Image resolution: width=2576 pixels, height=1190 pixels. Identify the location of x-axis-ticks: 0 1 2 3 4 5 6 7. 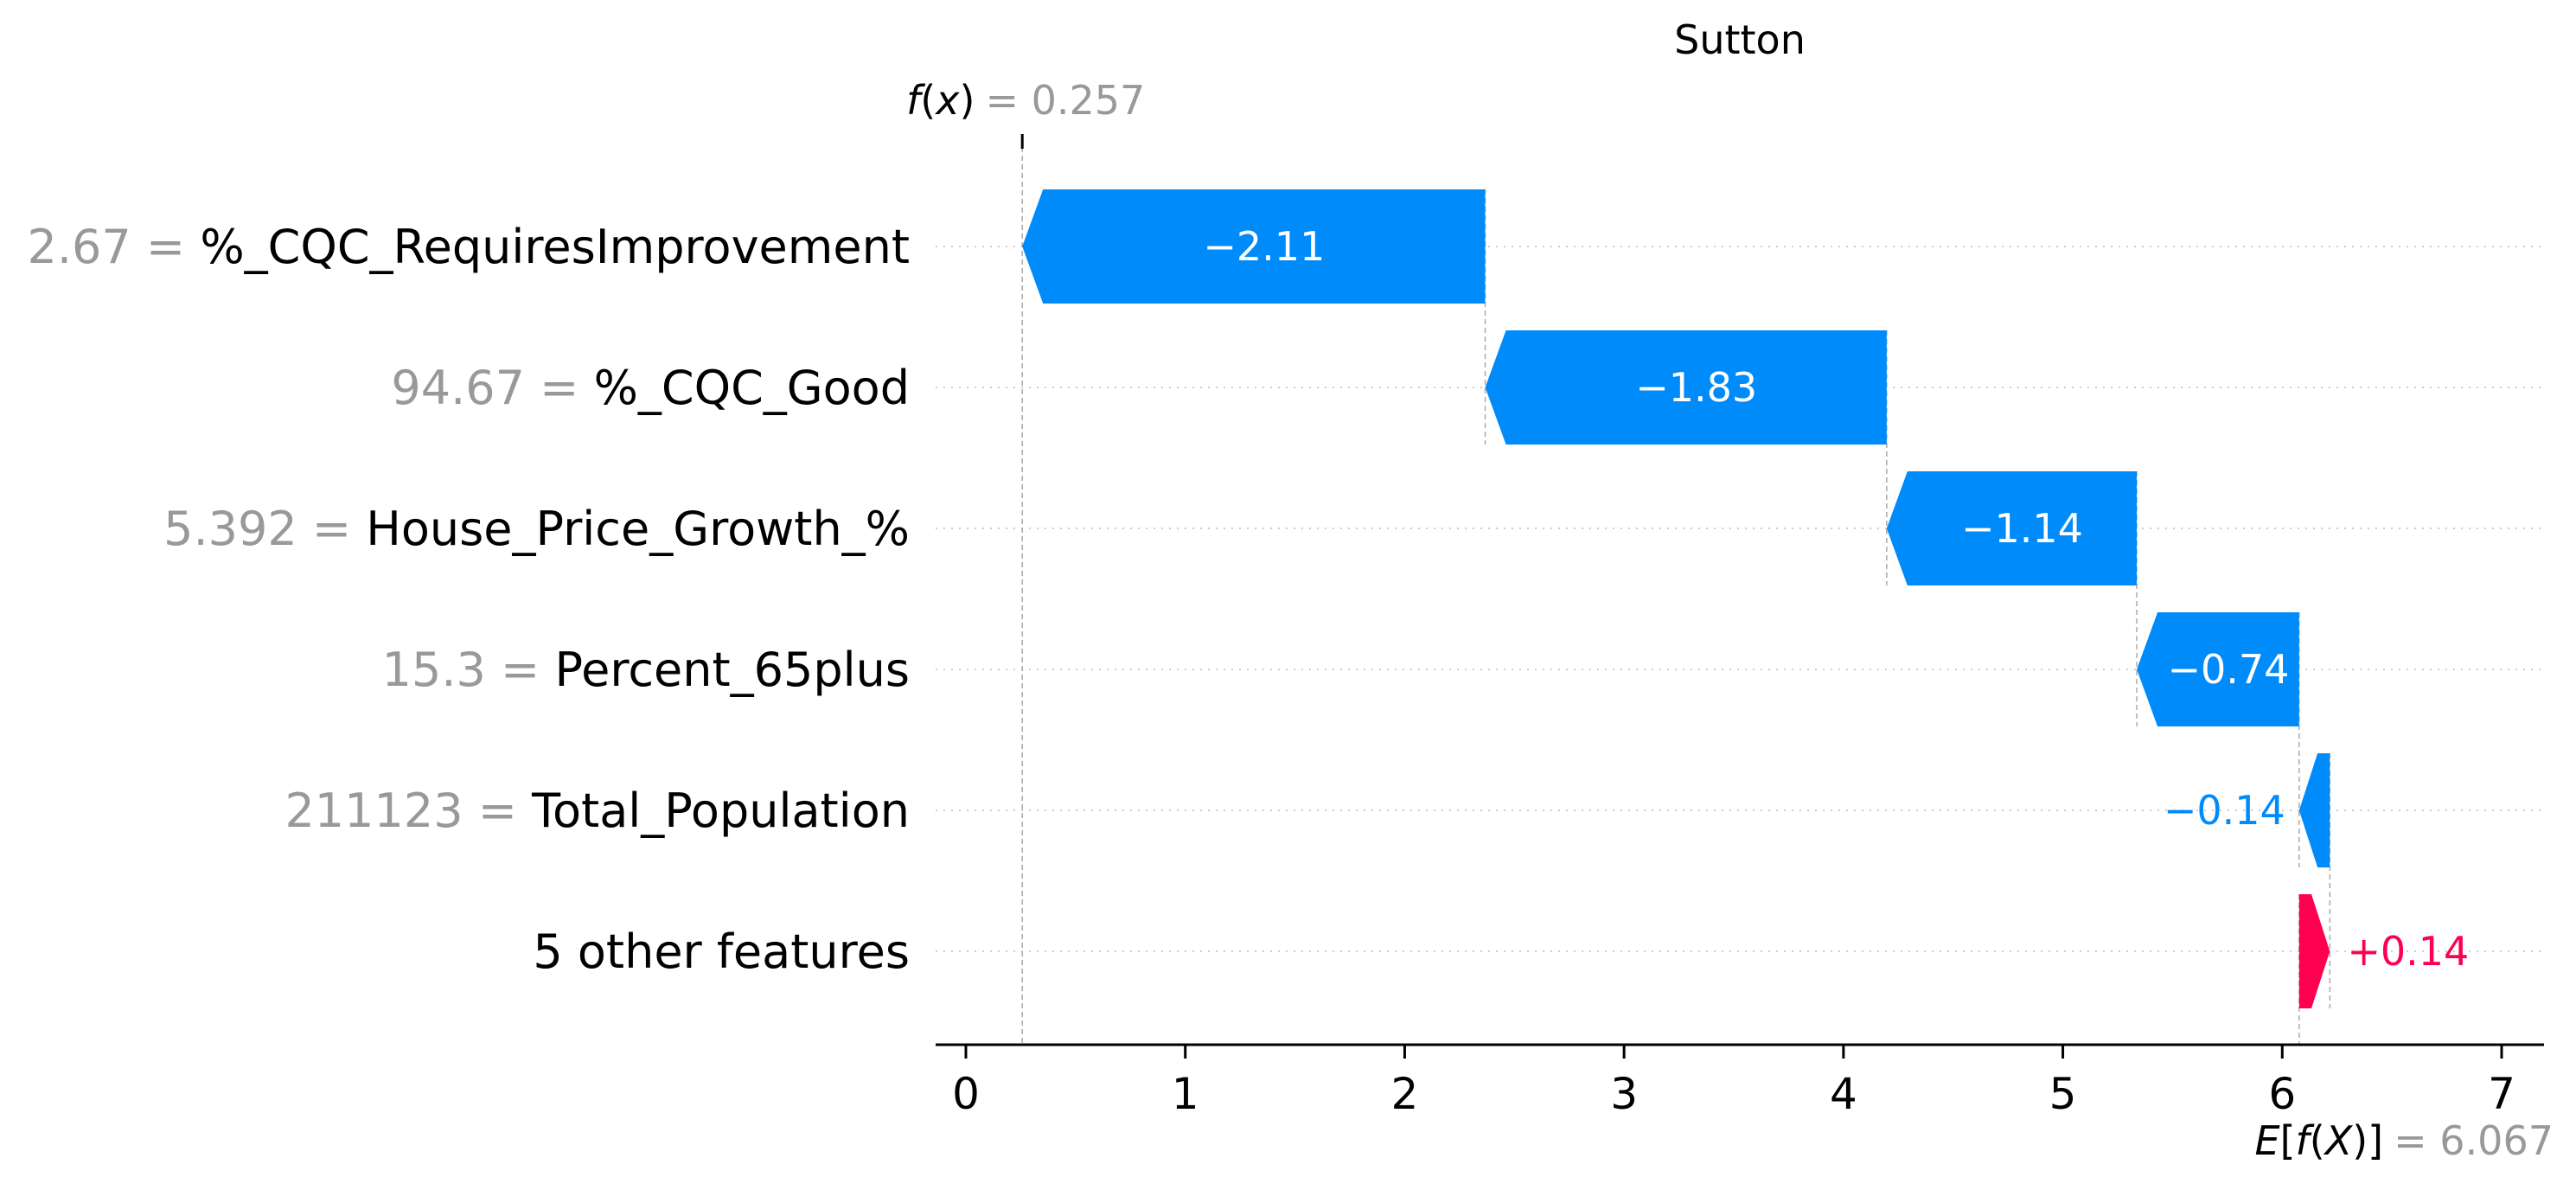
(1734, 1082).